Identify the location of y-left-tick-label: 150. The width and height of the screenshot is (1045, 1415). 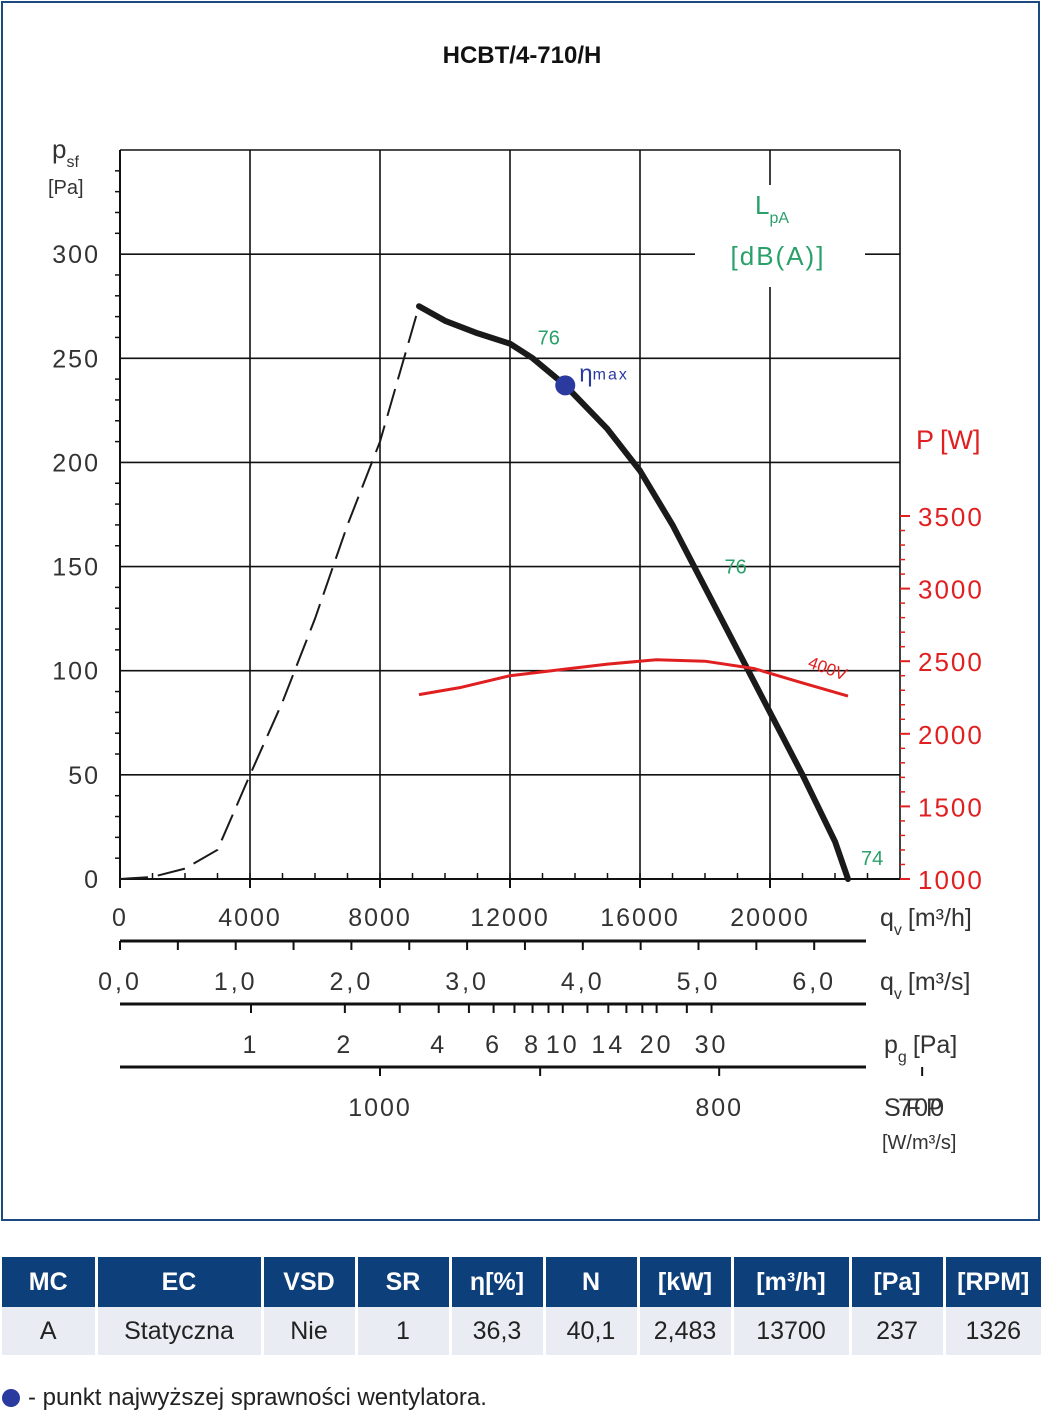
(76, 568).